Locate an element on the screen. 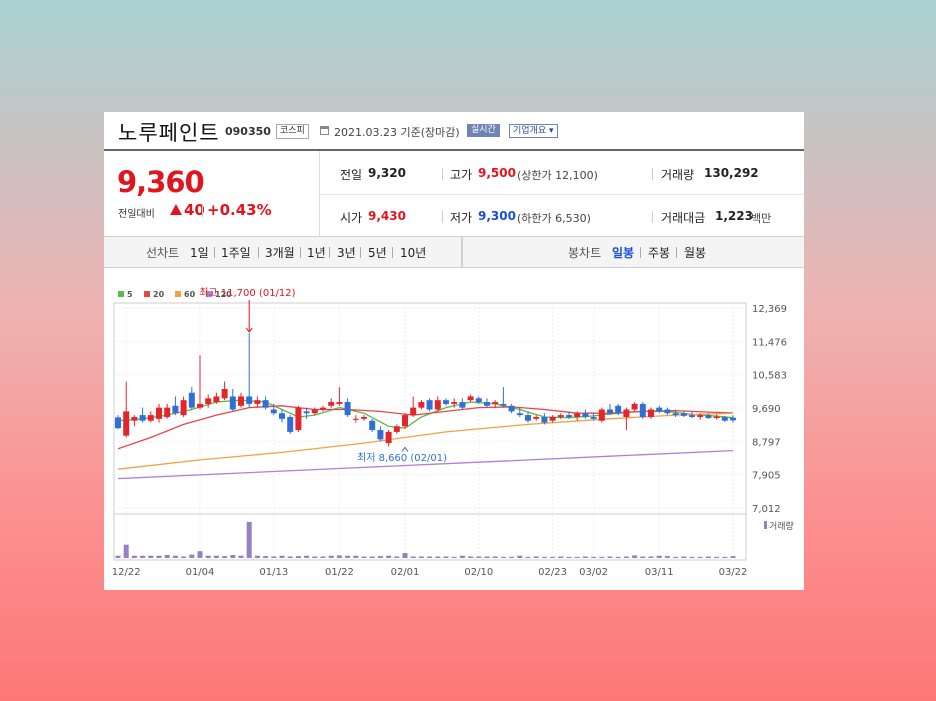  high-annotation-label: 최고 11,700 (01/12) is located at coordinates (247, 293).